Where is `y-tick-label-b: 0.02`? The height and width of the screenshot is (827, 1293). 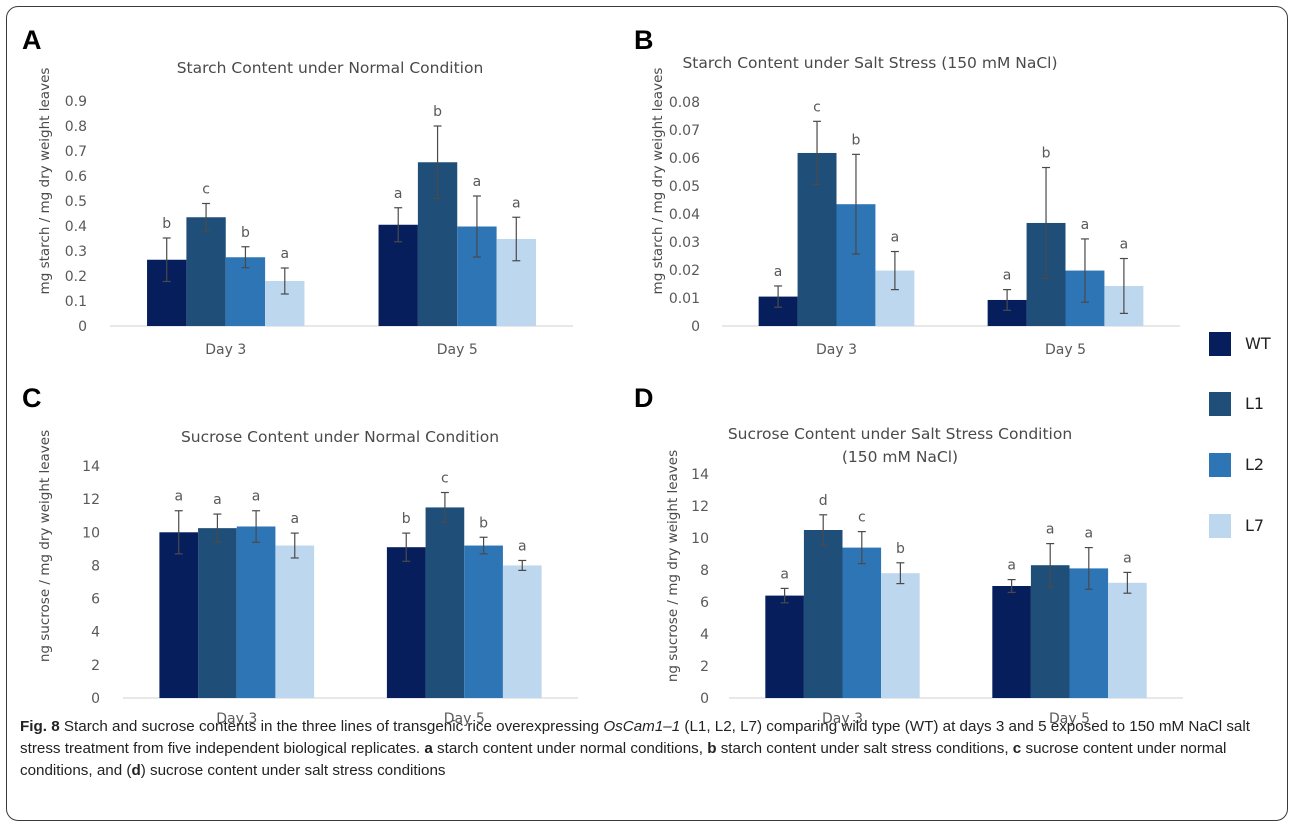
y-tick-label-b: 0.02 is located at coordinates (684, 271).